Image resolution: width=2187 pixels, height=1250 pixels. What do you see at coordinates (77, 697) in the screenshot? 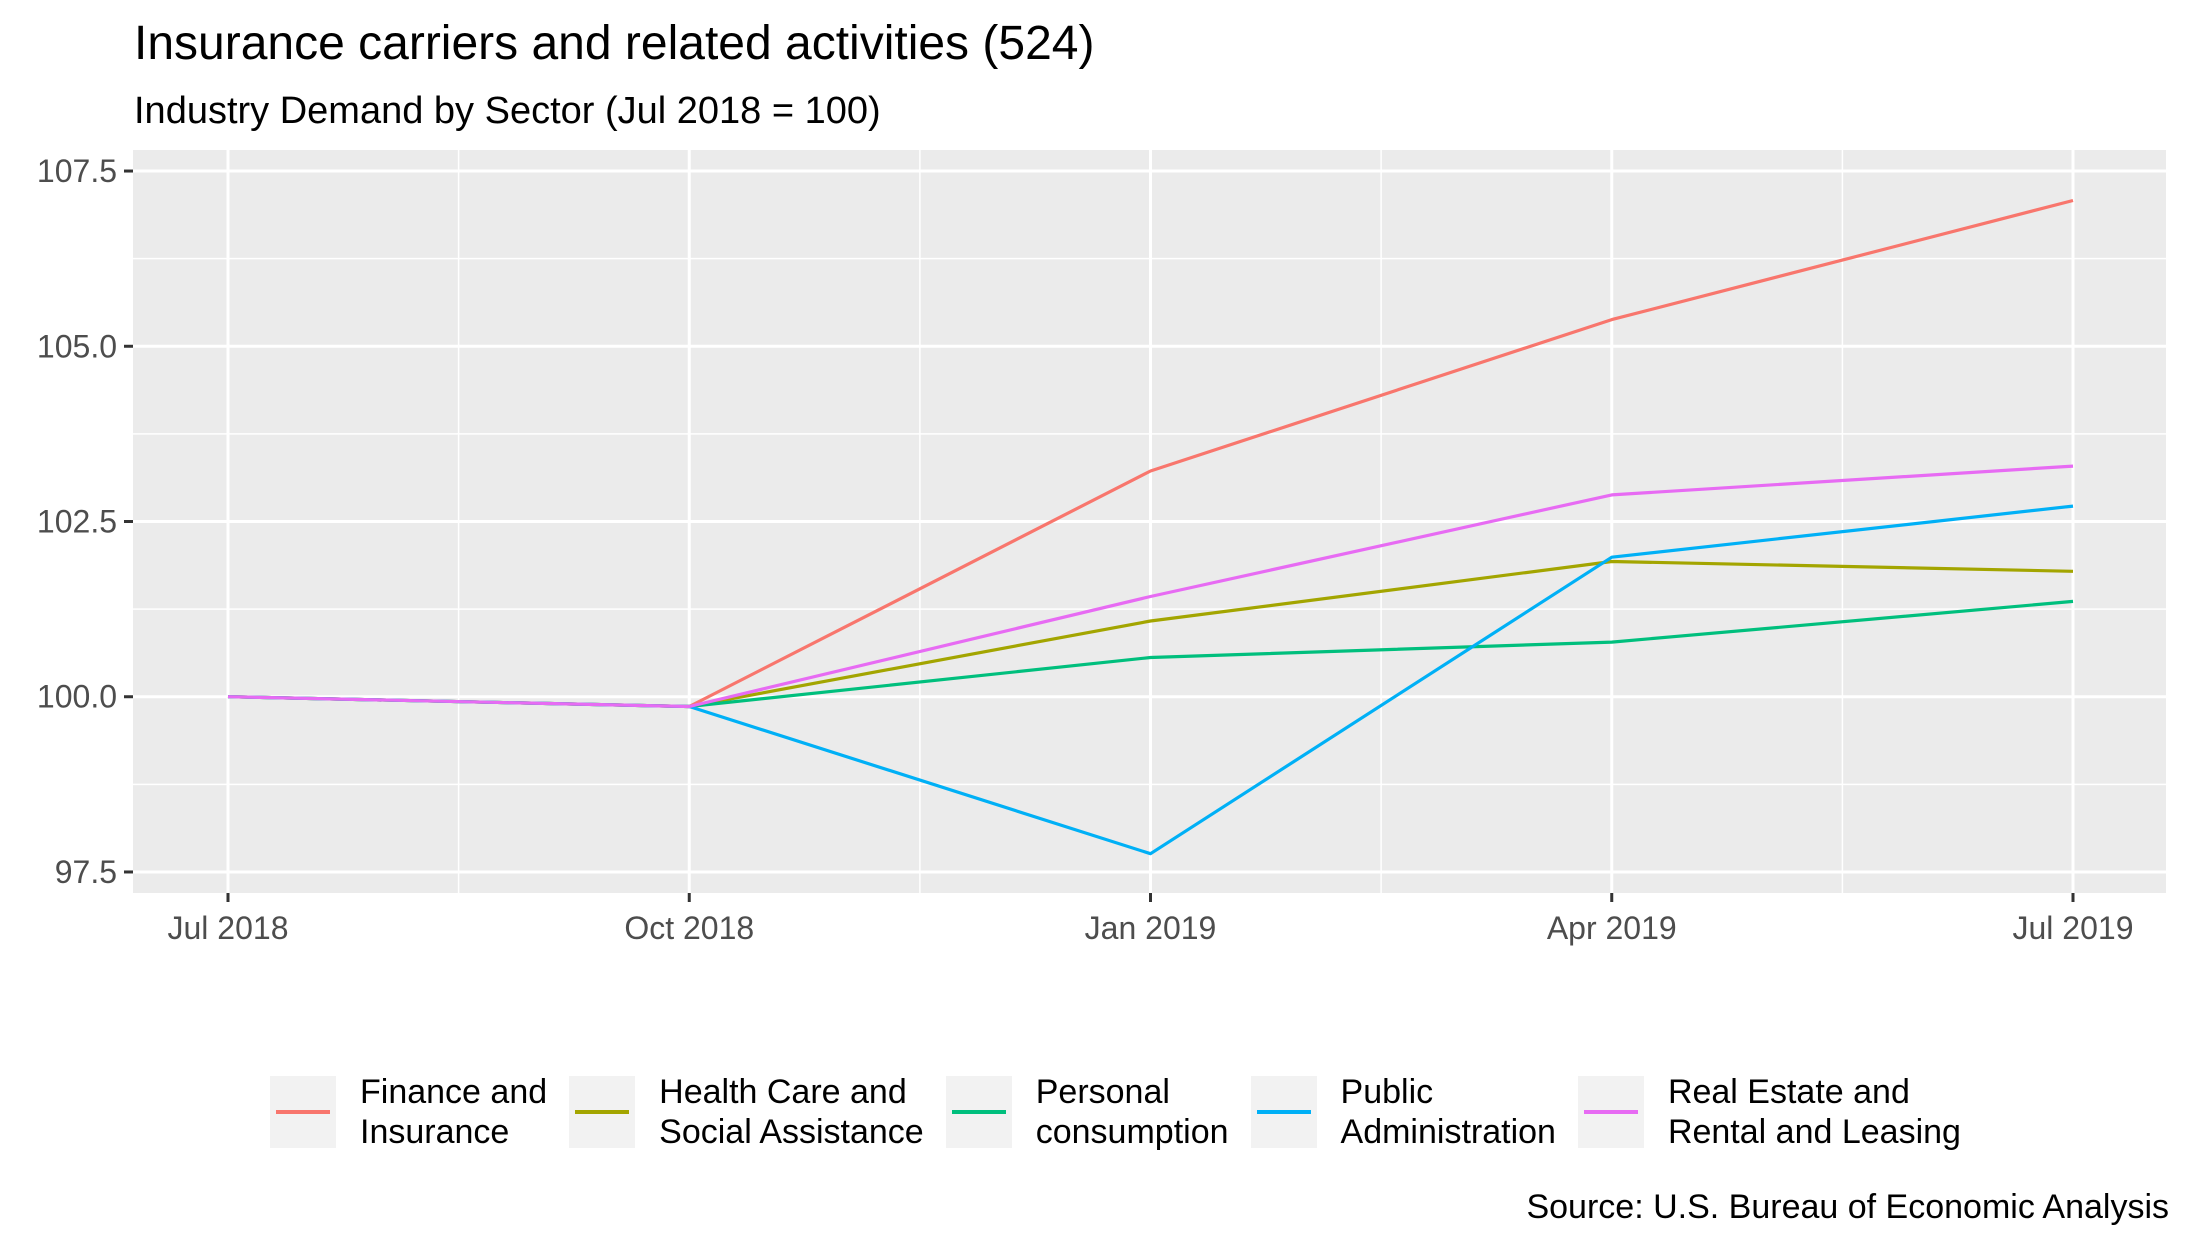
I see `y-tick-label: 100.0` at bounding box center [77, 697].